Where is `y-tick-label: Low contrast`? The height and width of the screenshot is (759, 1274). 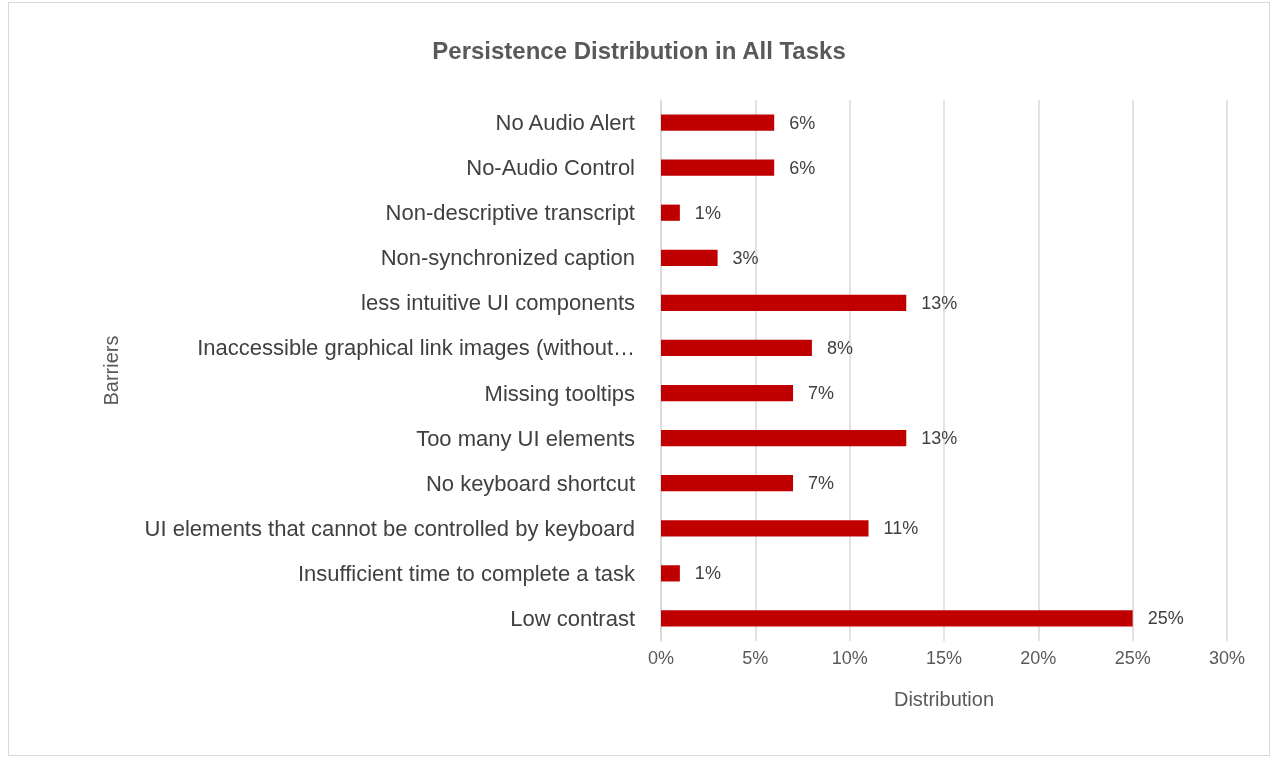 y-tick-label: Low contrast is located at coordinates (572, 618).